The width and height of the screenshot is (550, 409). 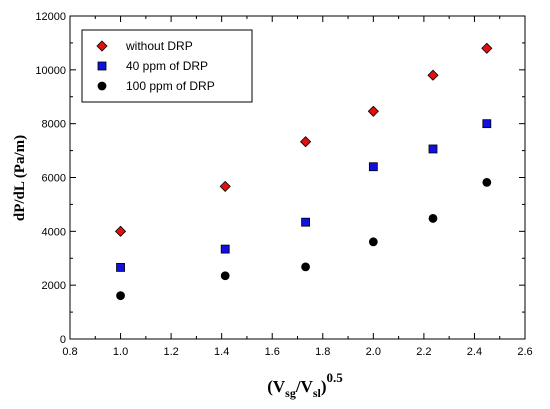 What do you see at coordinates (102, 86) in the screenshot?
I see `legend-marker-circle` at bounding box center [102, 86].